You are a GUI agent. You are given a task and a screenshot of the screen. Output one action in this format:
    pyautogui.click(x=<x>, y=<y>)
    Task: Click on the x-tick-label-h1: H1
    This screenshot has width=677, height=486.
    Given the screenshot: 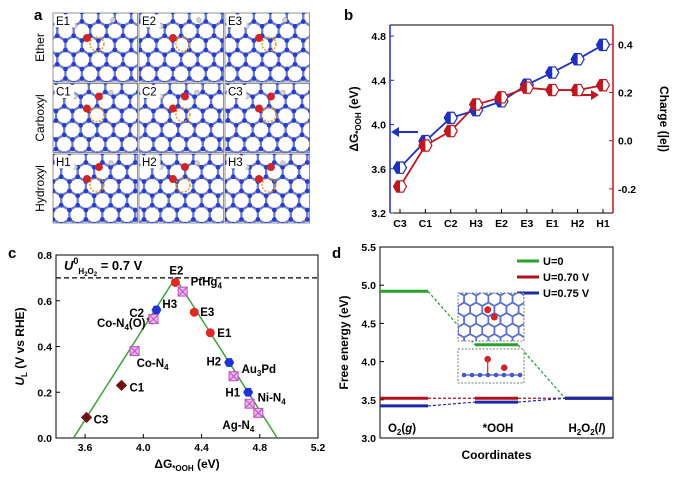 What is the action you would take?
    pyautogui.click(x=603, y=224)
    